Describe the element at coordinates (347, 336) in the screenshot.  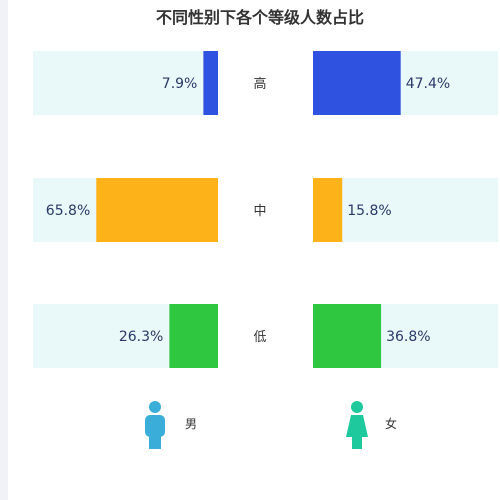
I see `bar-female-low` at that location.